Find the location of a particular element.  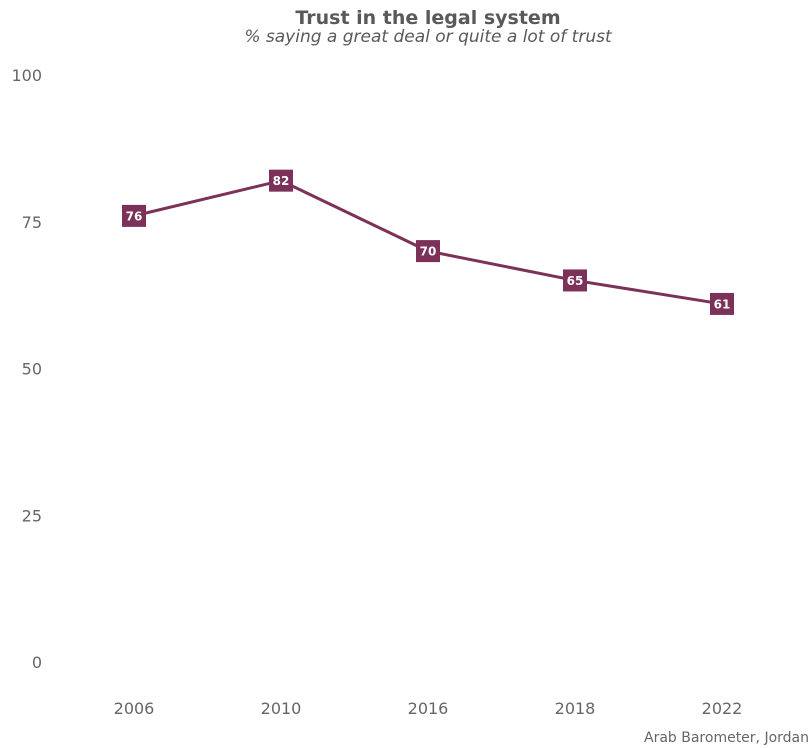

y-tick-label: 50 is located at coordinates (32, 369).